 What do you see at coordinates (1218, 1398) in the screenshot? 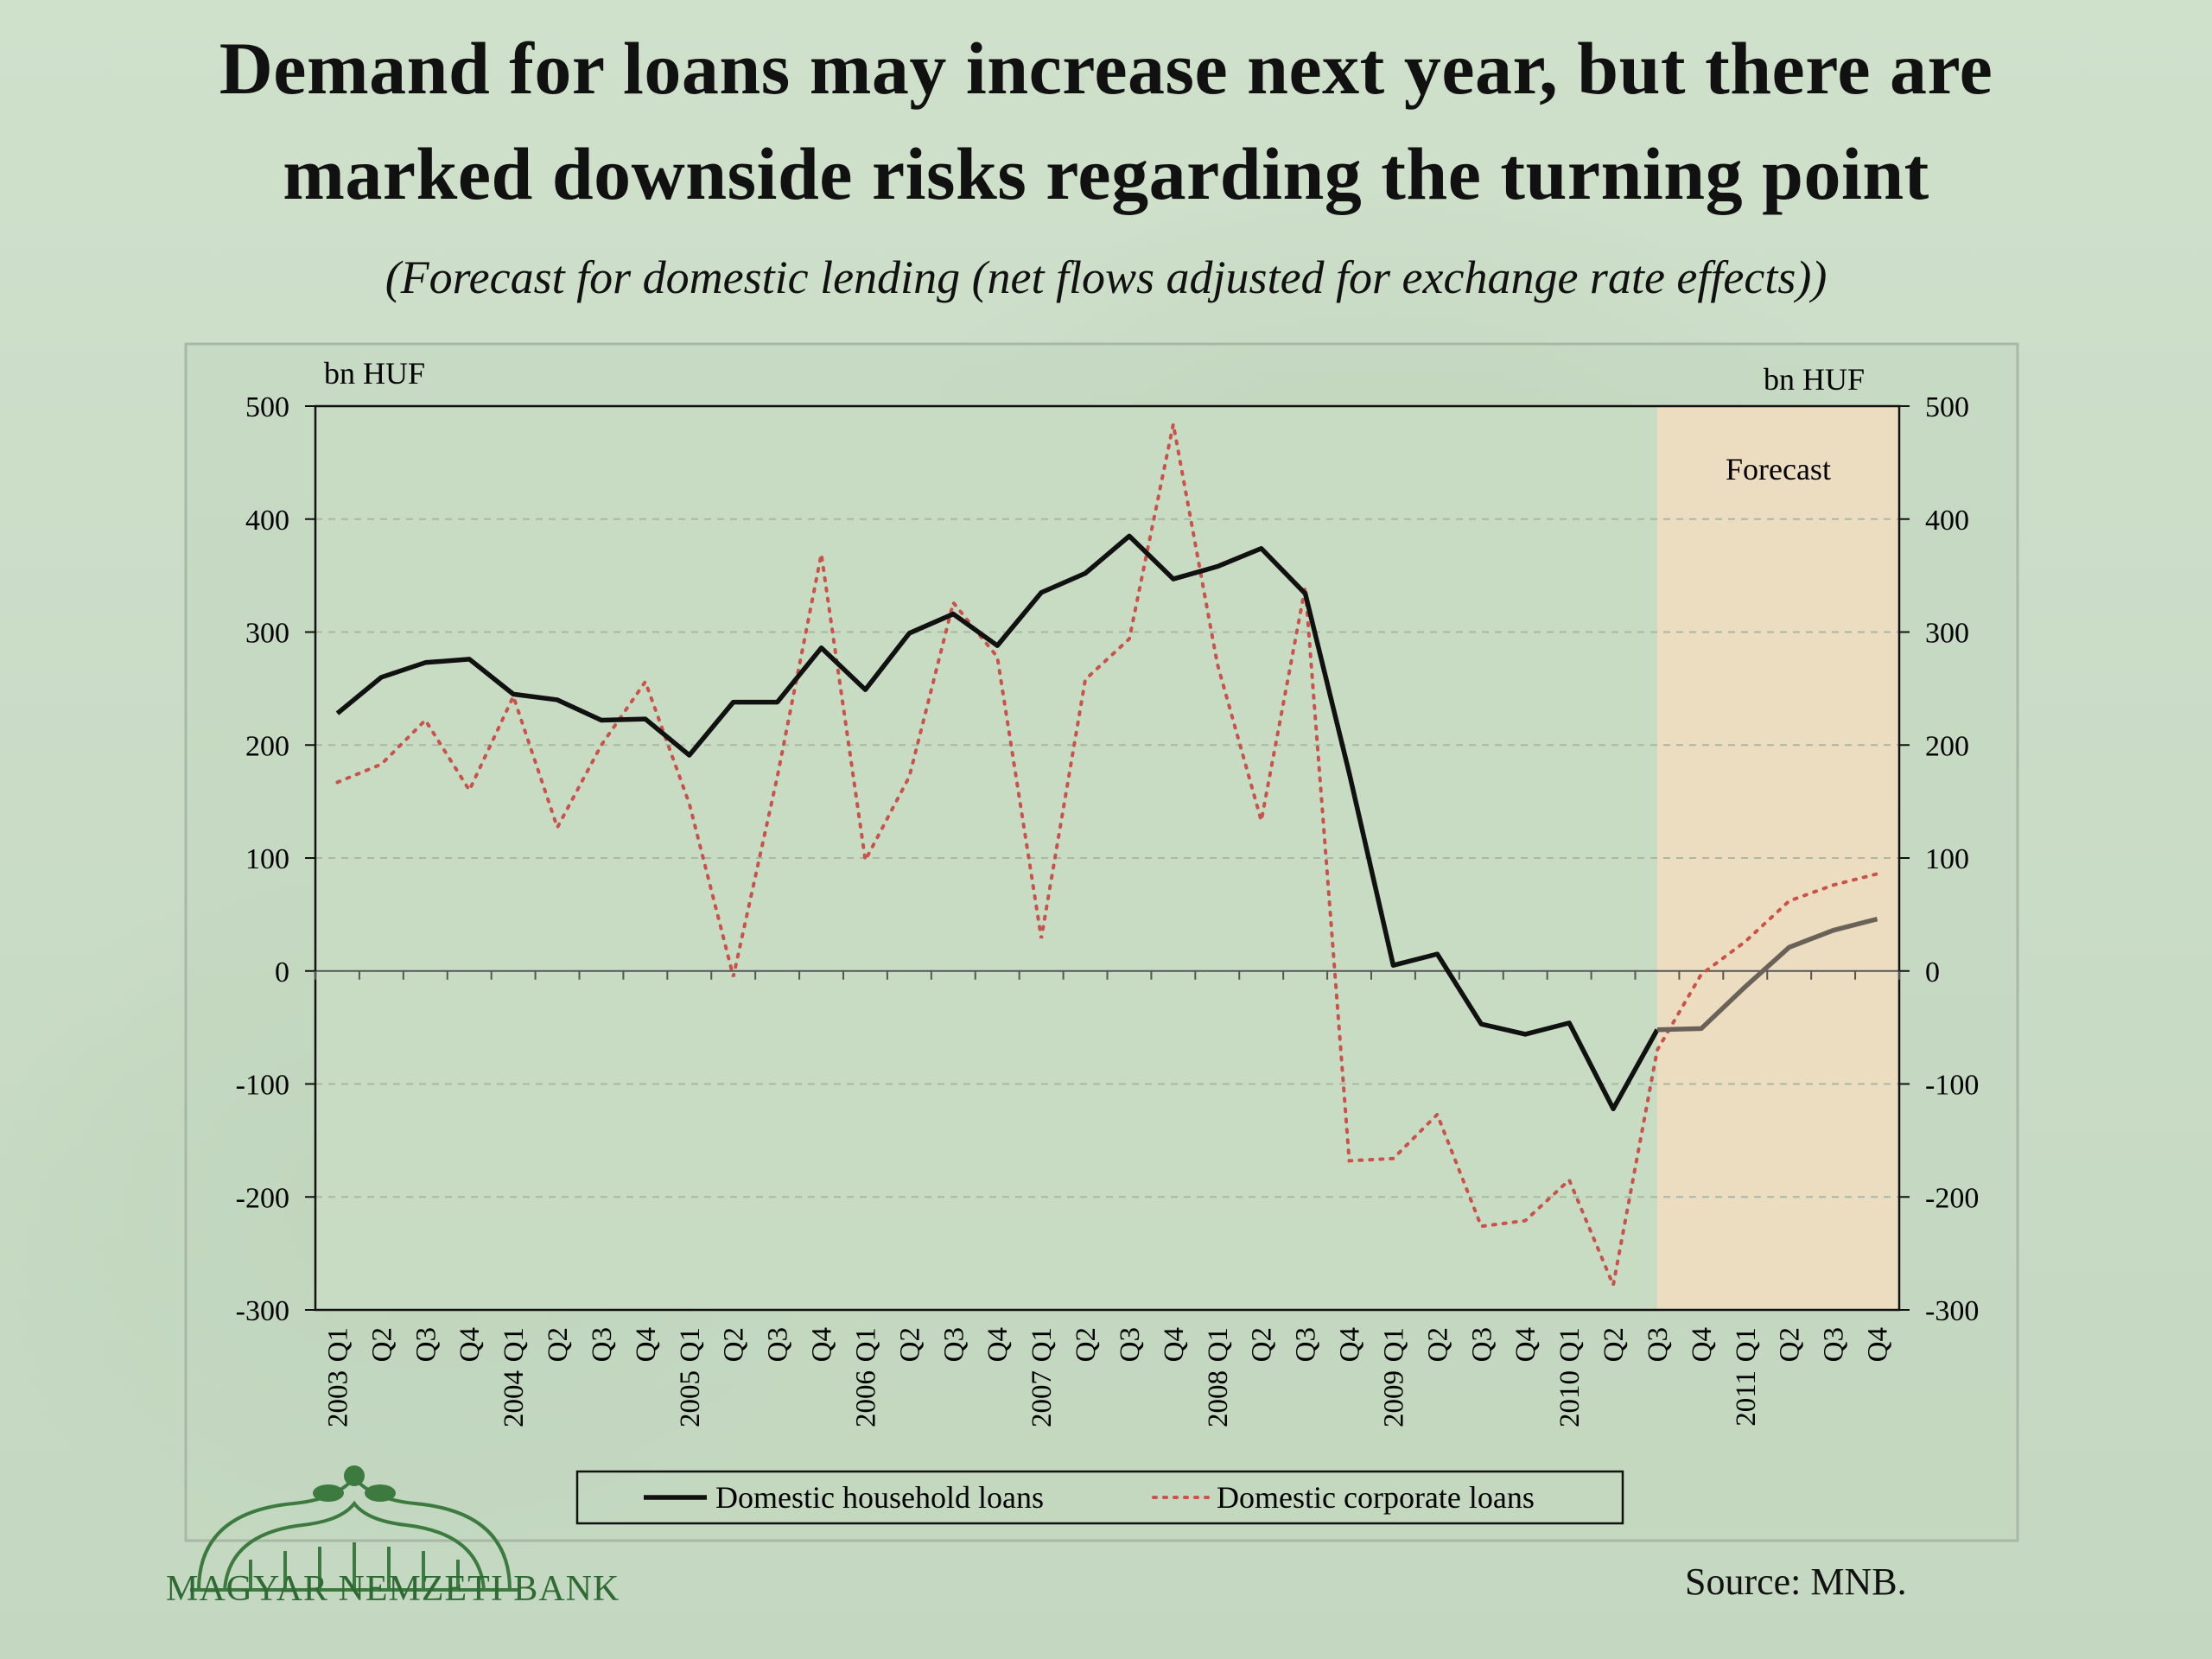
I see `x-tick-label-year: 2008` at bounding box center [1218, 1398].